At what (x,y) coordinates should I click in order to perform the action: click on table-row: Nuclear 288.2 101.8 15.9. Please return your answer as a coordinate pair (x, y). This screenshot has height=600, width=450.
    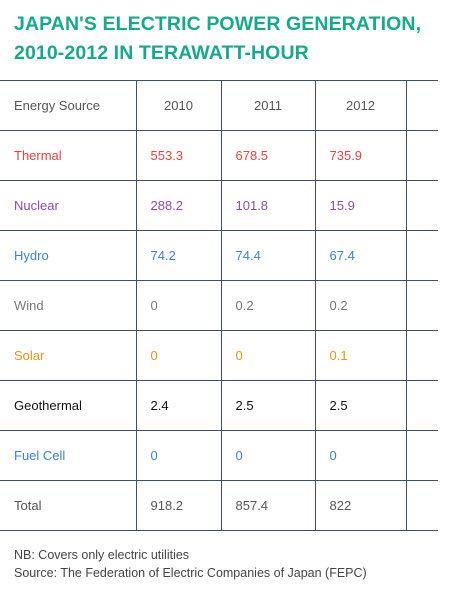
    Looking at the image, I should click on (219, 205).